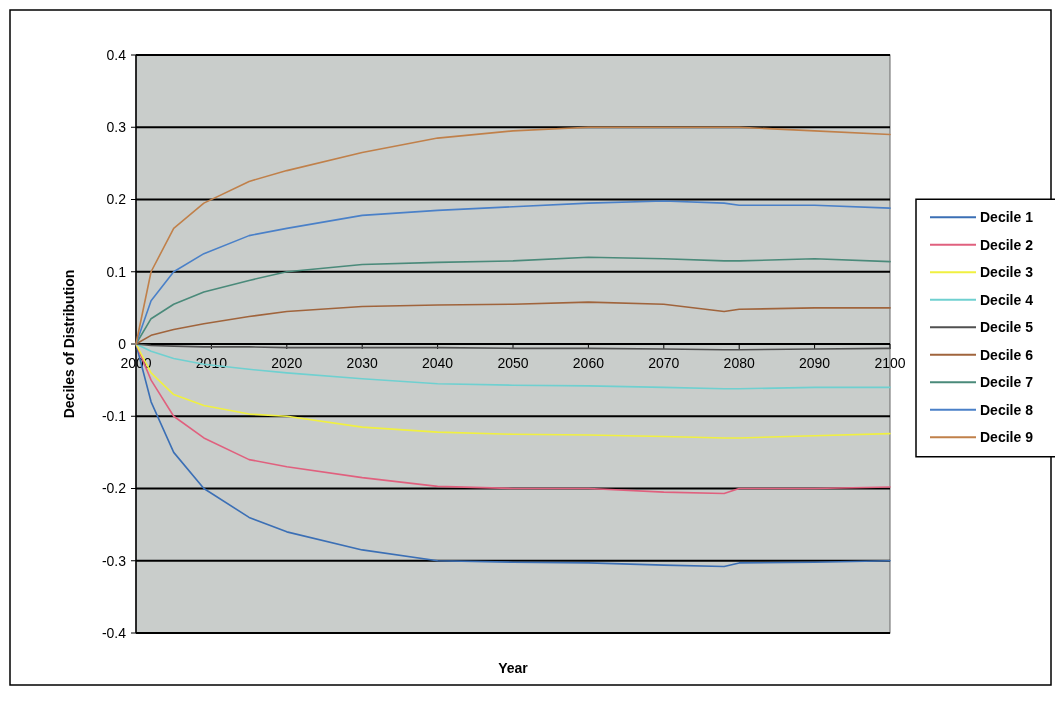 This screenshot has width=1063, height=703. I want to click on x-tick-label: 2020, so click(287, 363).